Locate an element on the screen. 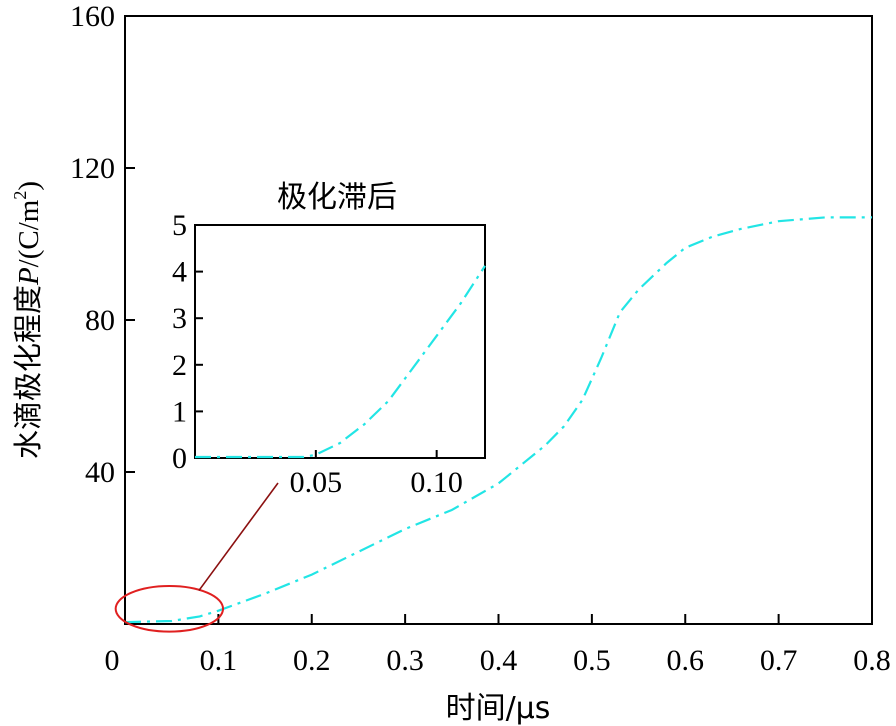  inset-title: 极化滞后 is located at coordinates (337, 197).